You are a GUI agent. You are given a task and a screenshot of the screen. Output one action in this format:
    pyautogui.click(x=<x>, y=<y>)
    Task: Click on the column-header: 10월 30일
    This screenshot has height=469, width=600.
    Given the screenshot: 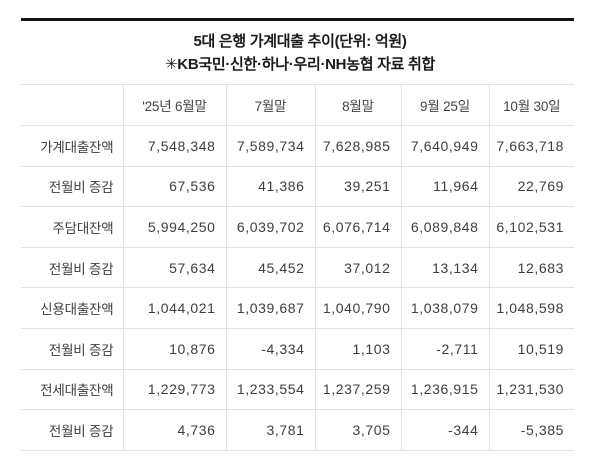 What is the action you would take?
    pyautogui.click(x=531, y=105)
    